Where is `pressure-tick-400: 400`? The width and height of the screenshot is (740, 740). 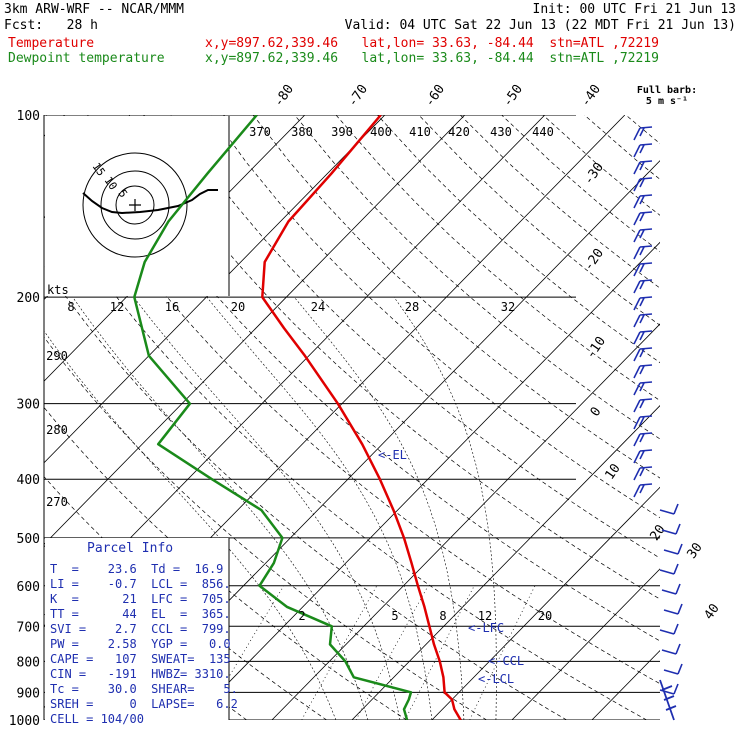 pressure-tick-400: 400 is located at coordinates (28, 480).